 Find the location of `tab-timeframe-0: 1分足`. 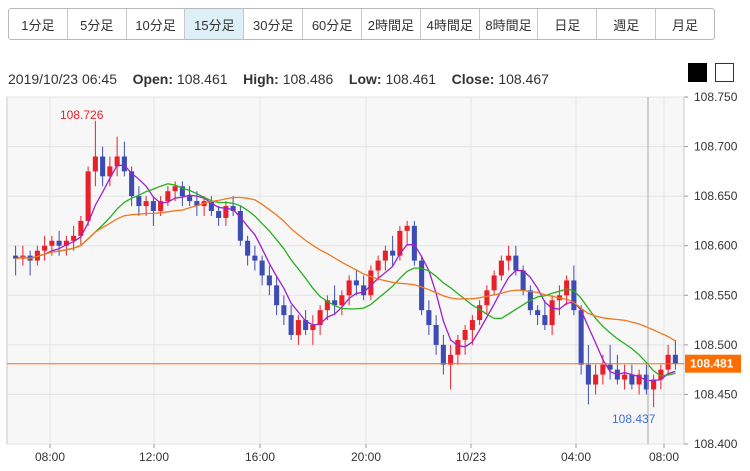

tab-timeframe-0: 1分足 is located at coordinates (38, 24).